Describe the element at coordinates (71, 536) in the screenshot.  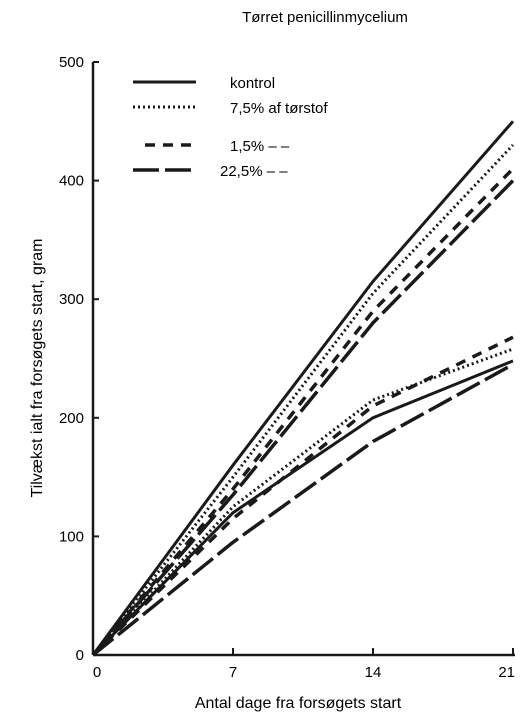
I see `y-tick-label: 100` at that location.